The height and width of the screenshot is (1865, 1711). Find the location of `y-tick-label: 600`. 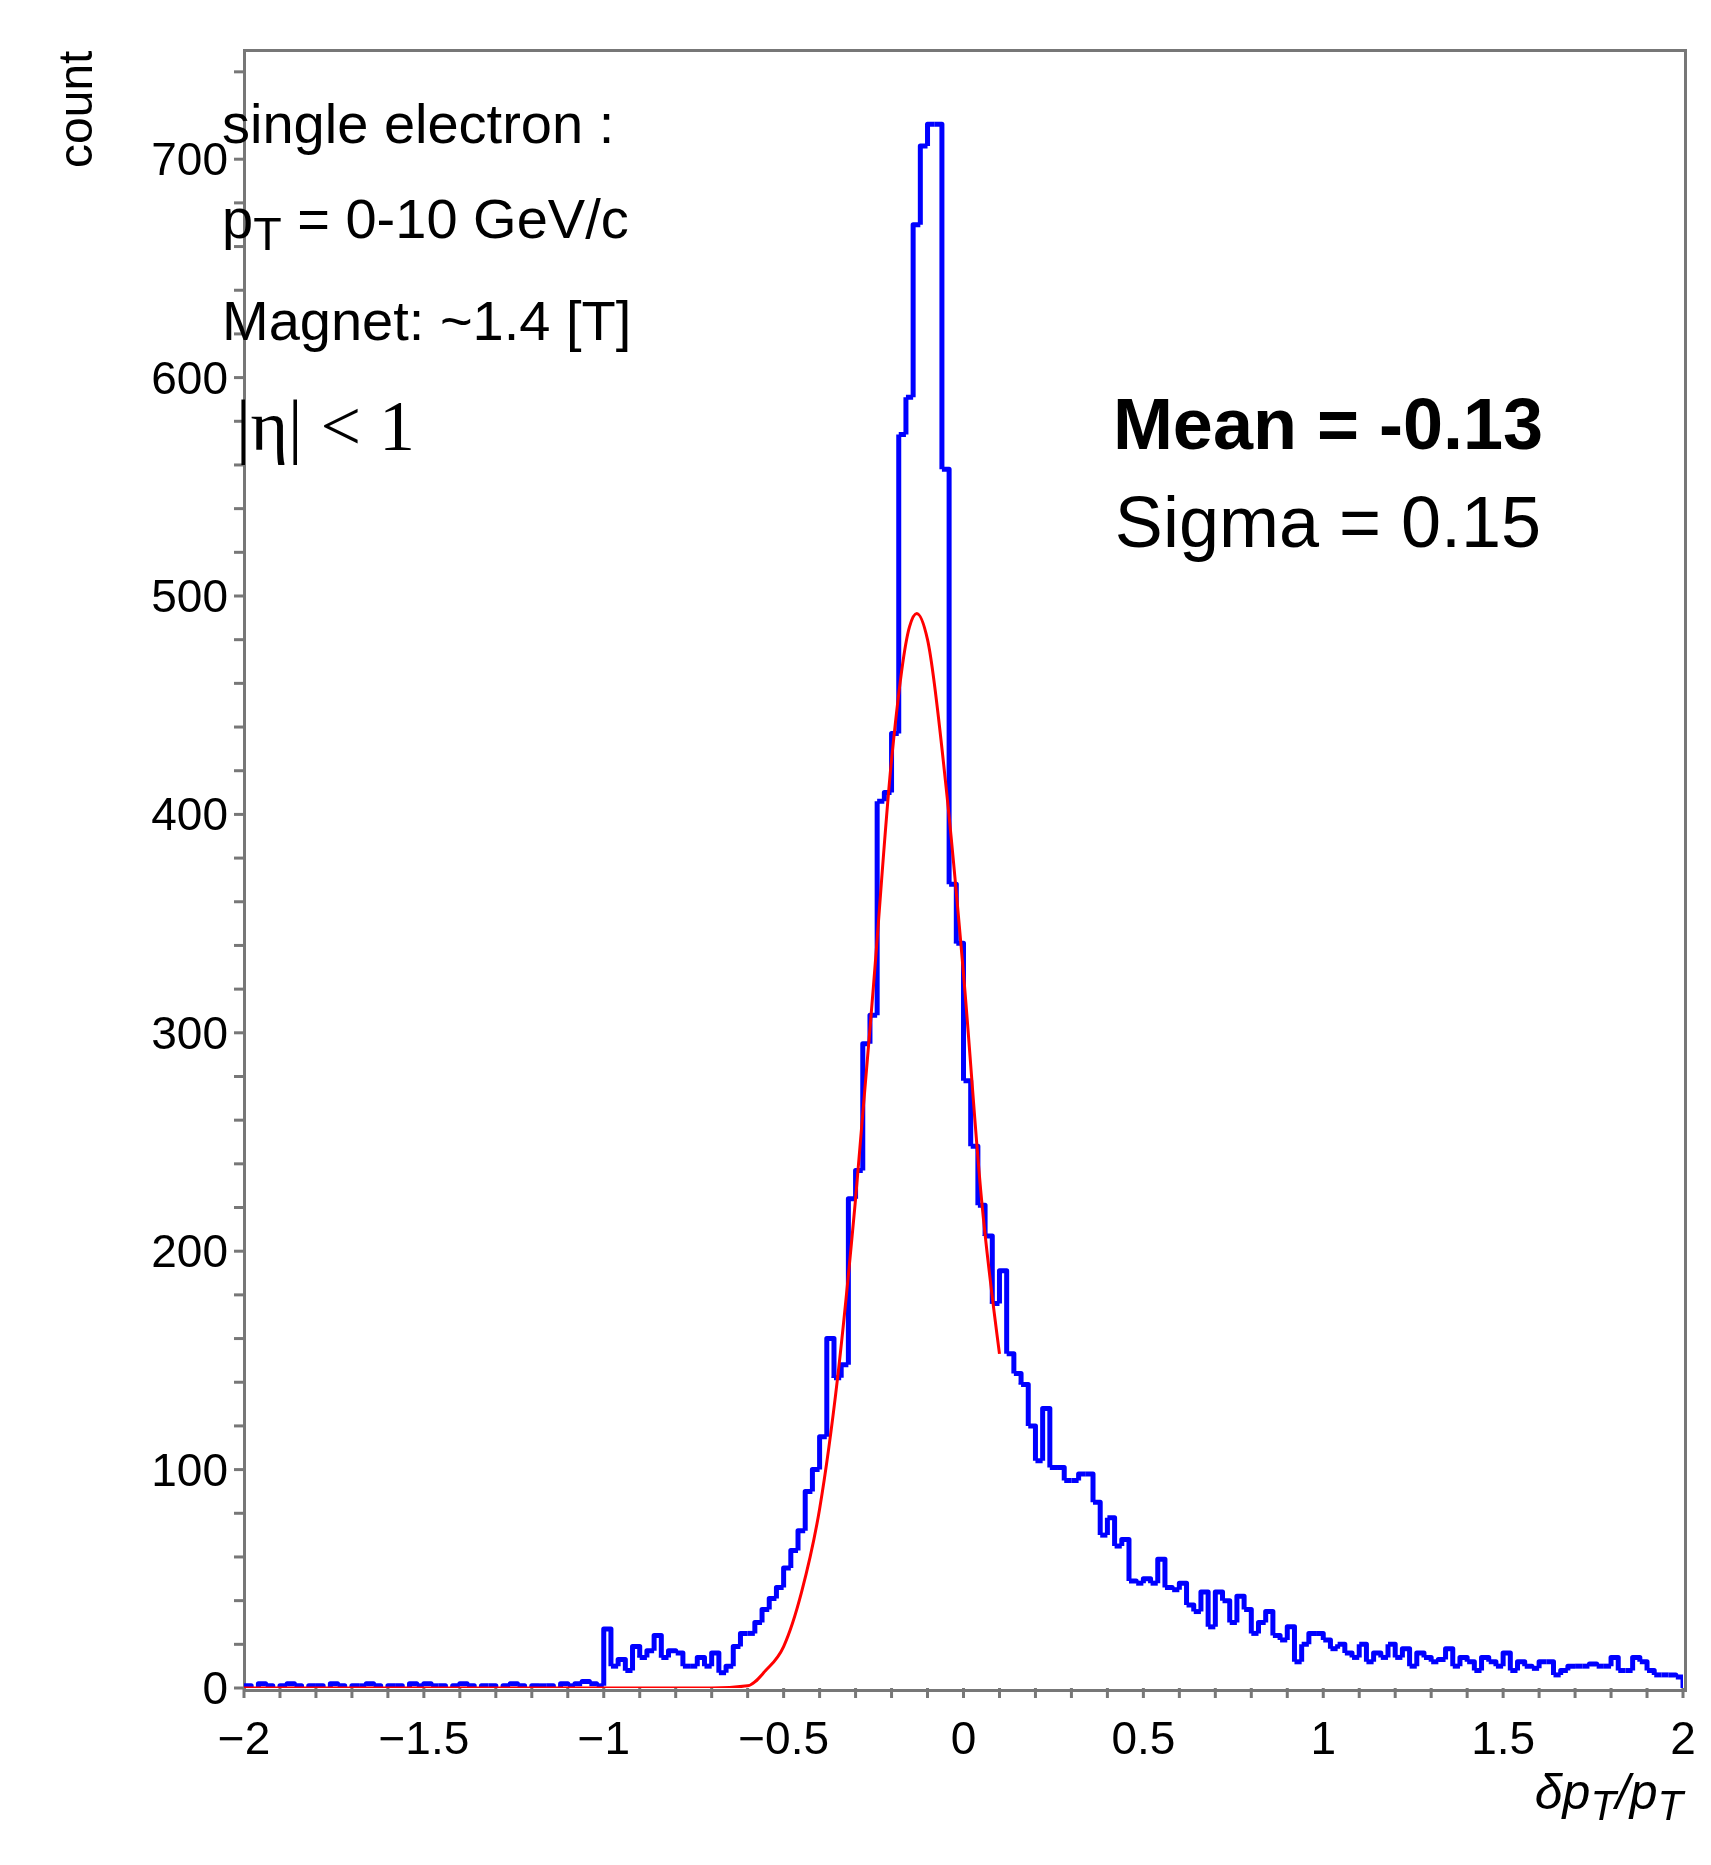

y-tick-label: 600 is located at coordinates (189, 377).